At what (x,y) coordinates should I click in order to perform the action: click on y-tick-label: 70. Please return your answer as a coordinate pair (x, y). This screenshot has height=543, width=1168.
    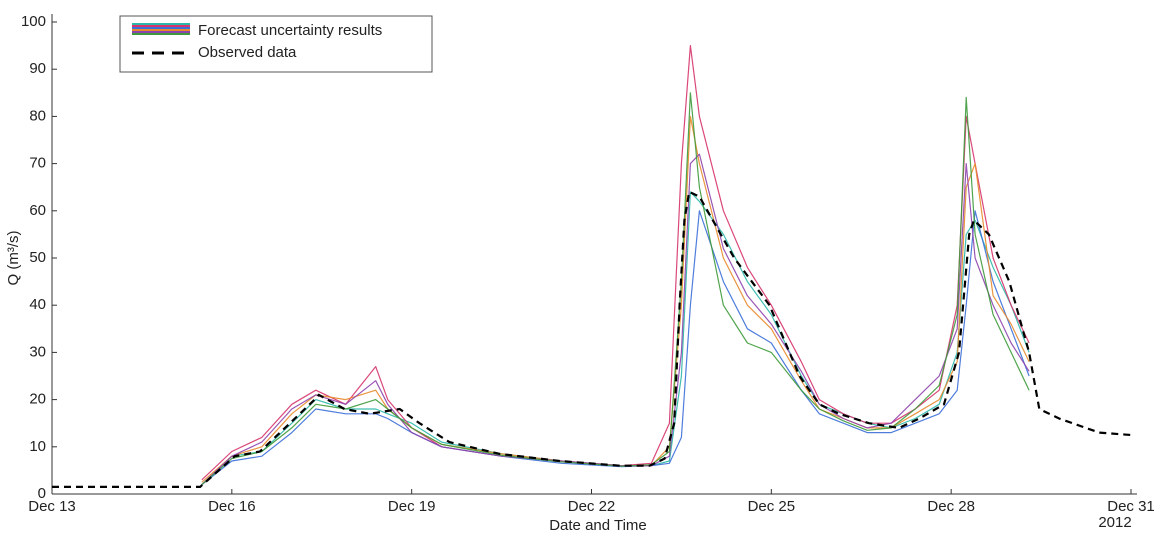
    Looking at the image, I should click on (37, 163).